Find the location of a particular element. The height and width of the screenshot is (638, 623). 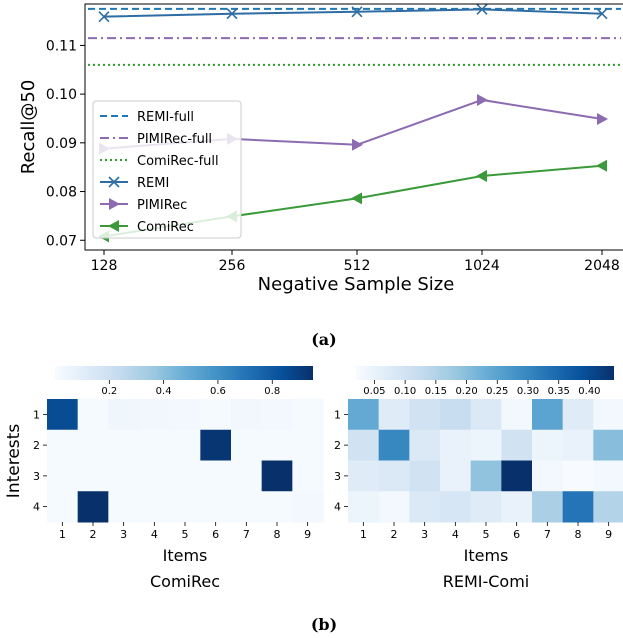

x-tick-label: 6 is located at coordinates (516, 534).